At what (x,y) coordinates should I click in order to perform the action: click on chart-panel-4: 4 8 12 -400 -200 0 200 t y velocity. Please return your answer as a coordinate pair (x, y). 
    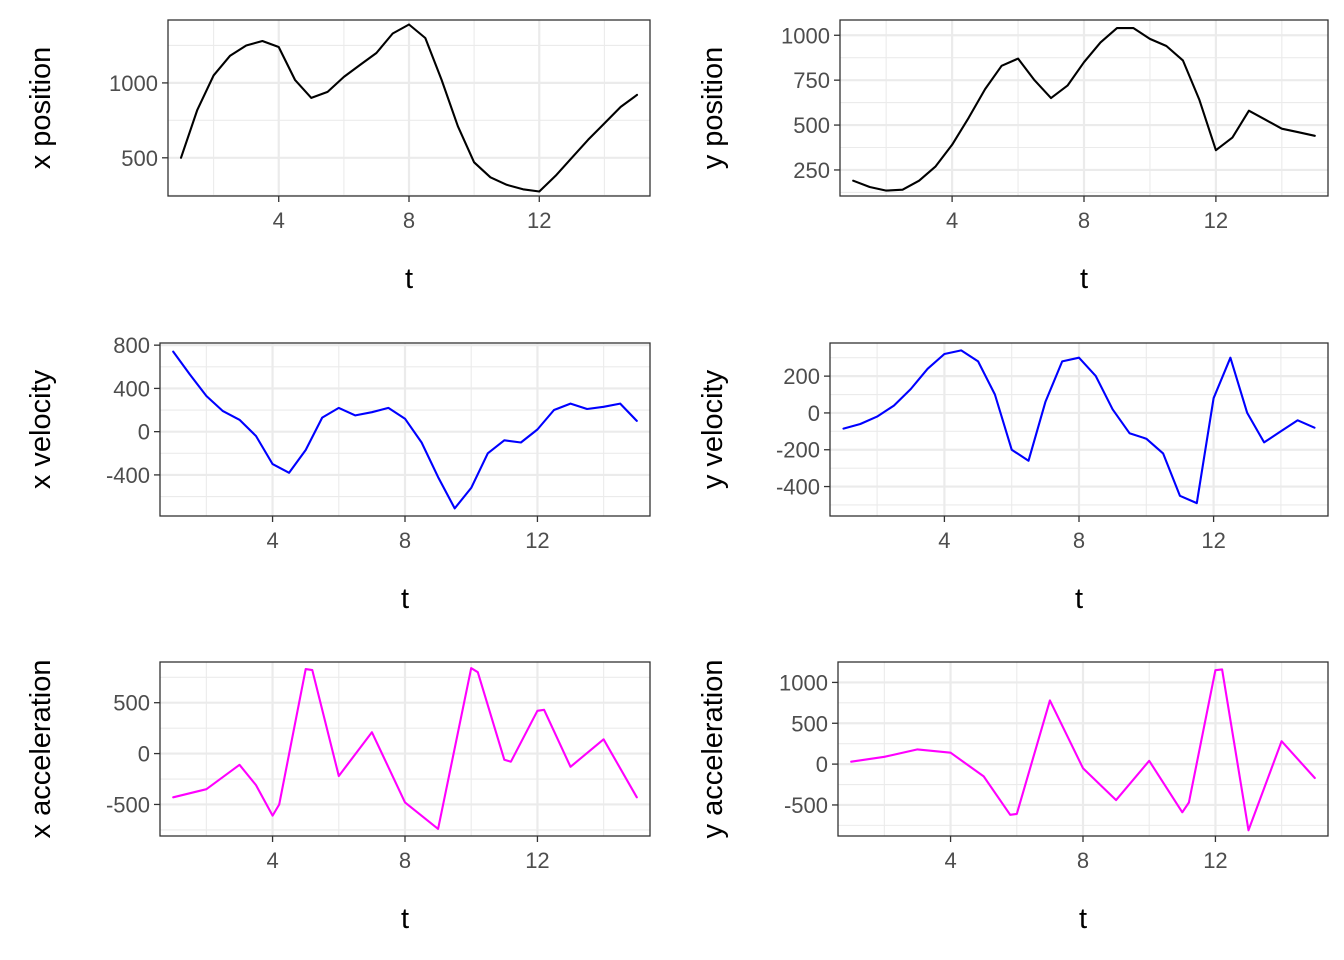
    Looking at the image, I should click on (1013, 478).